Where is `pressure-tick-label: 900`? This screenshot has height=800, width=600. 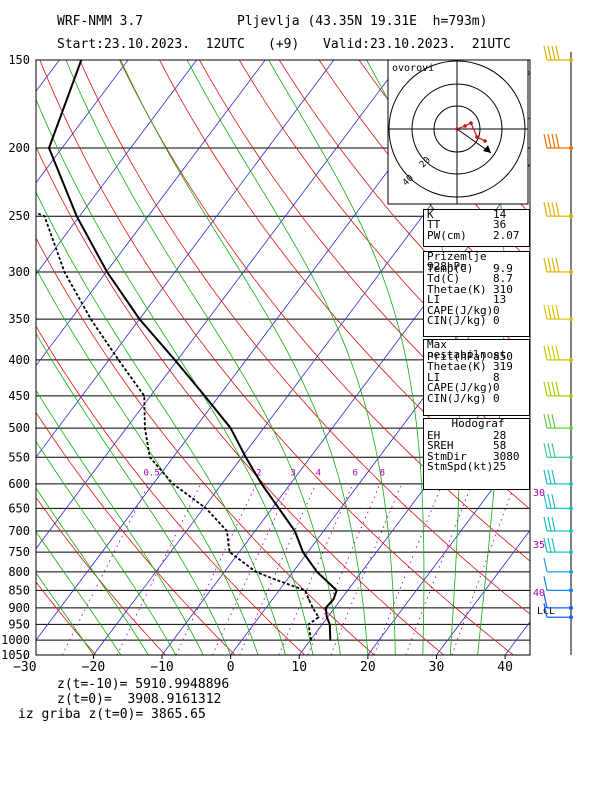 pressure-tick-label: 900 is located at coordinates (19, 608).